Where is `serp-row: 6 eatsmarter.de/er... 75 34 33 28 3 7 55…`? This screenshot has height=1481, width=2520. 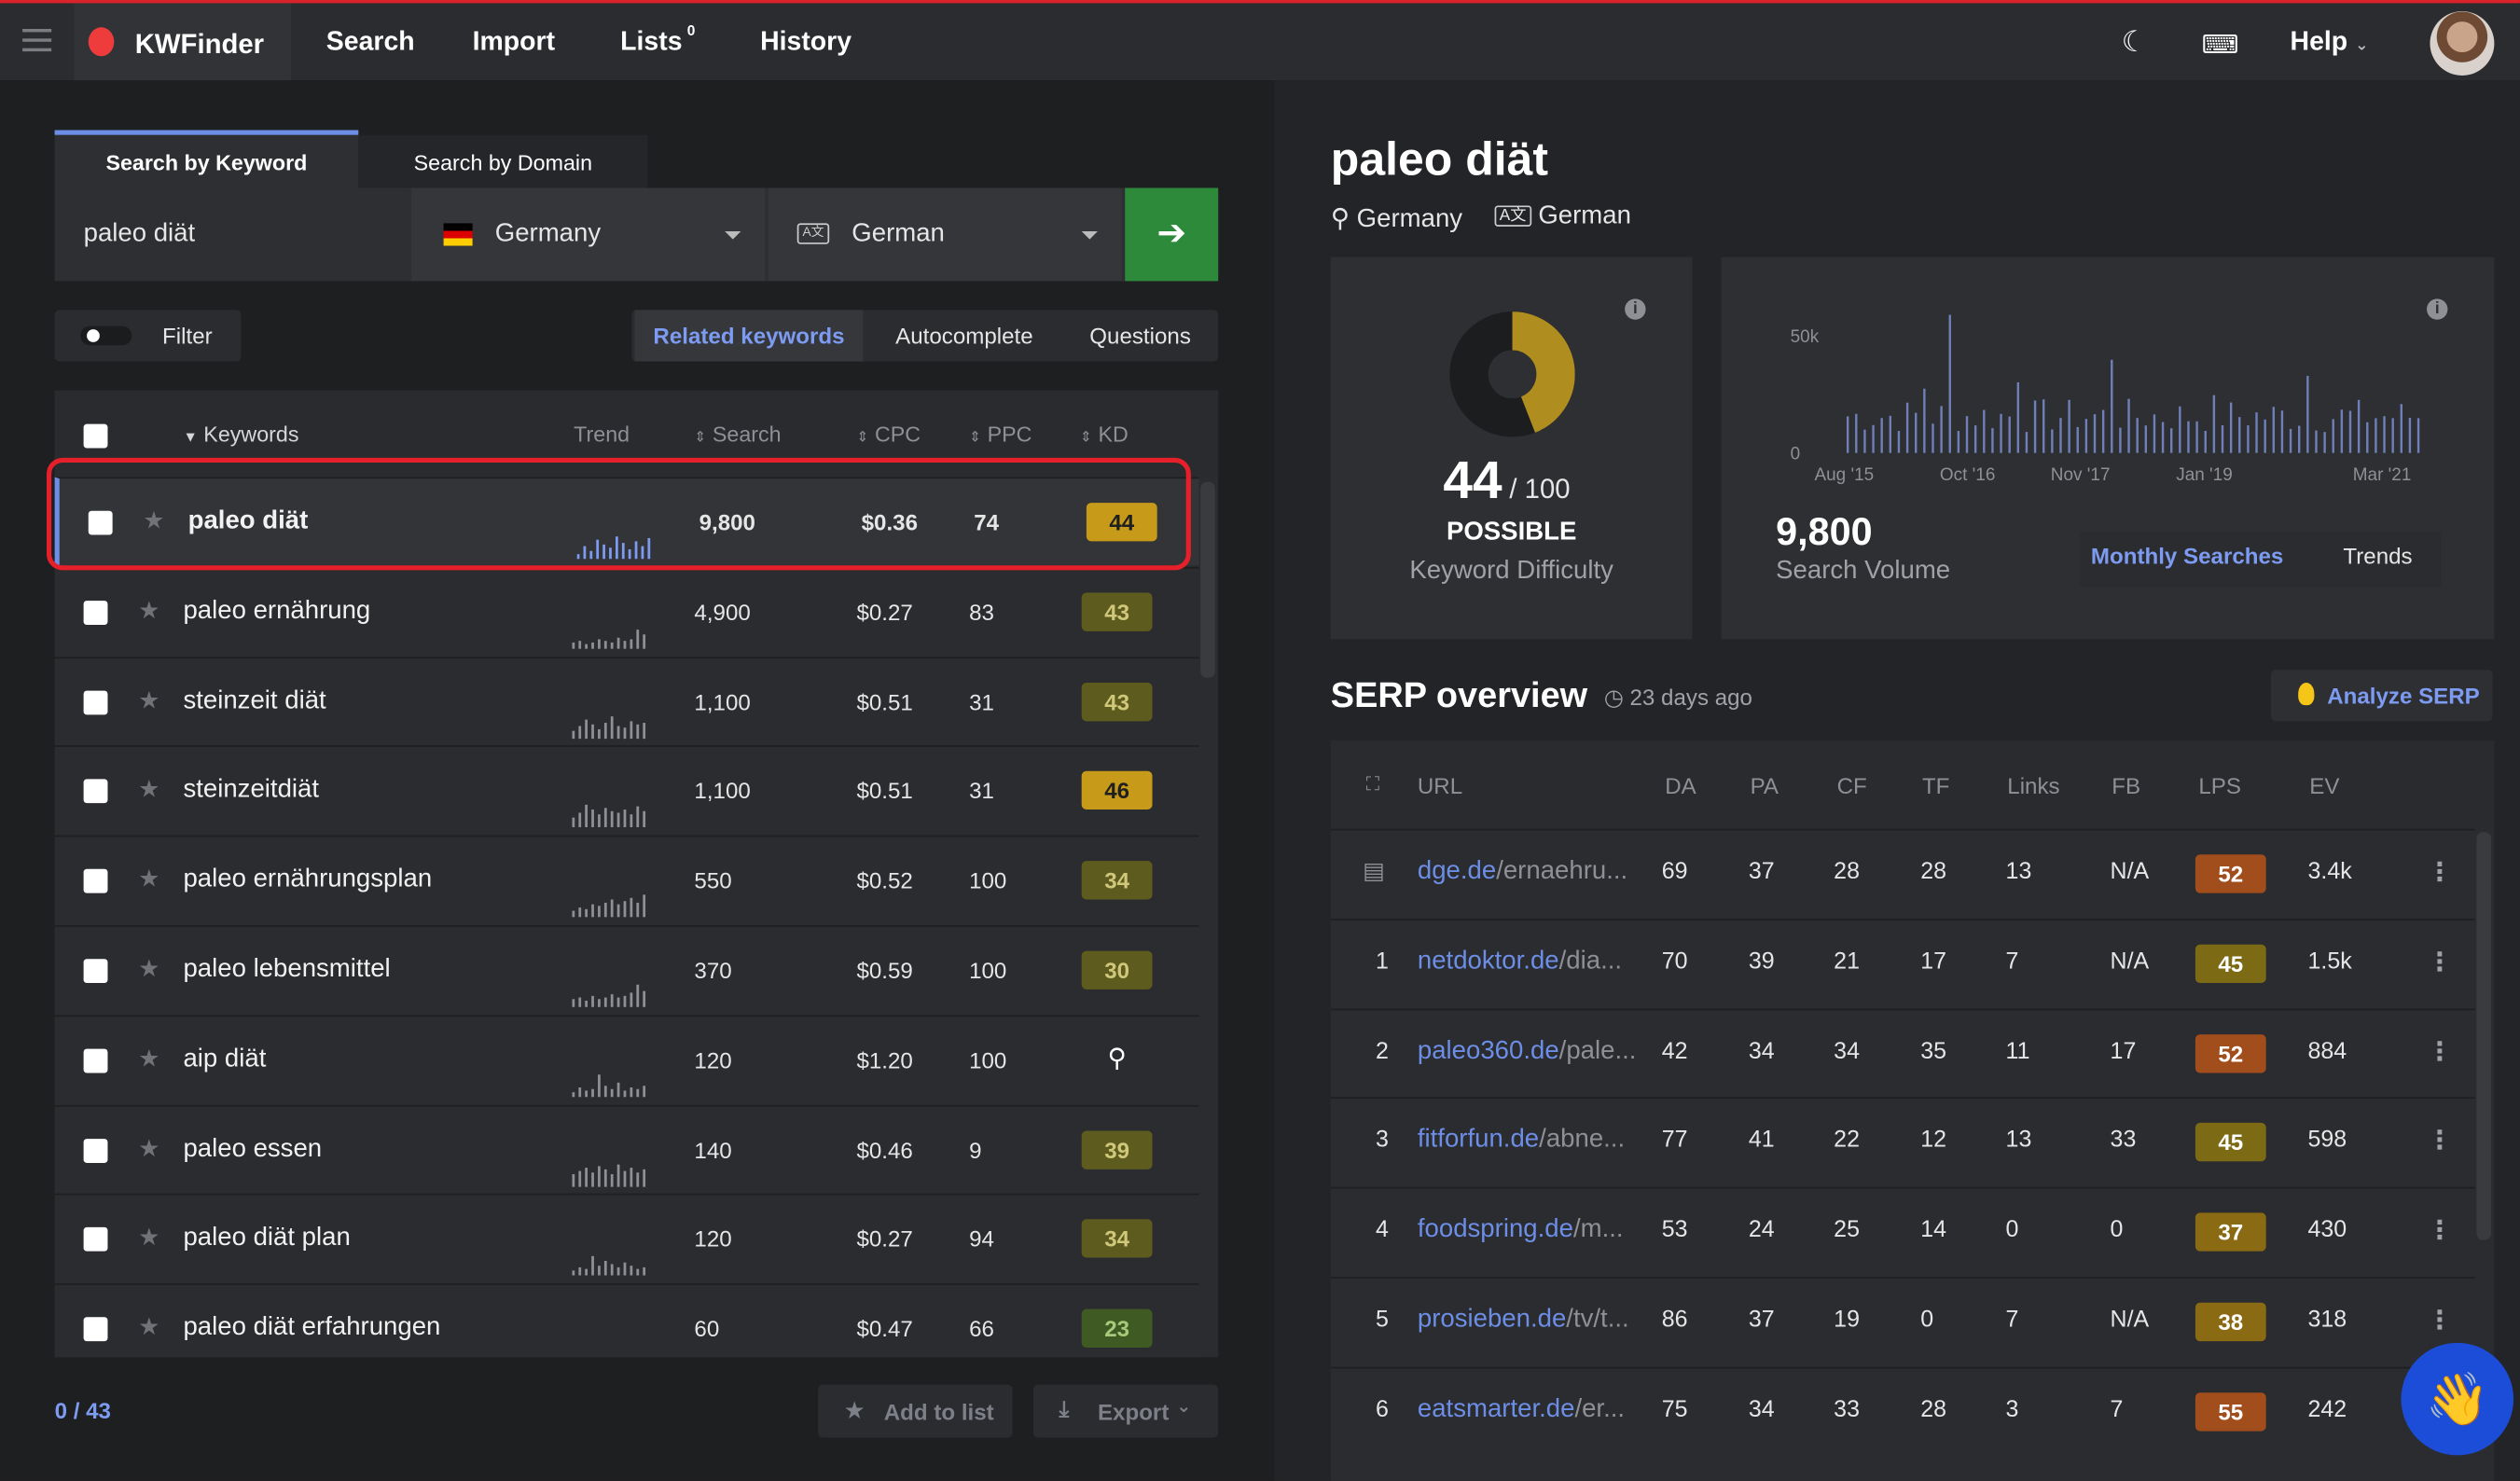 serp-row: 6 eatsmarter.de/er... 75 34 33 28 3 7 55… is located at coordinates (1902, 1411).